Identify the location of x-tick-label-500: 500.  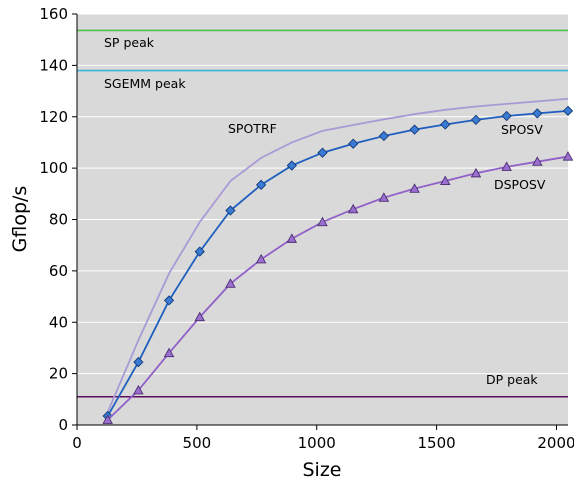
(197, 443).